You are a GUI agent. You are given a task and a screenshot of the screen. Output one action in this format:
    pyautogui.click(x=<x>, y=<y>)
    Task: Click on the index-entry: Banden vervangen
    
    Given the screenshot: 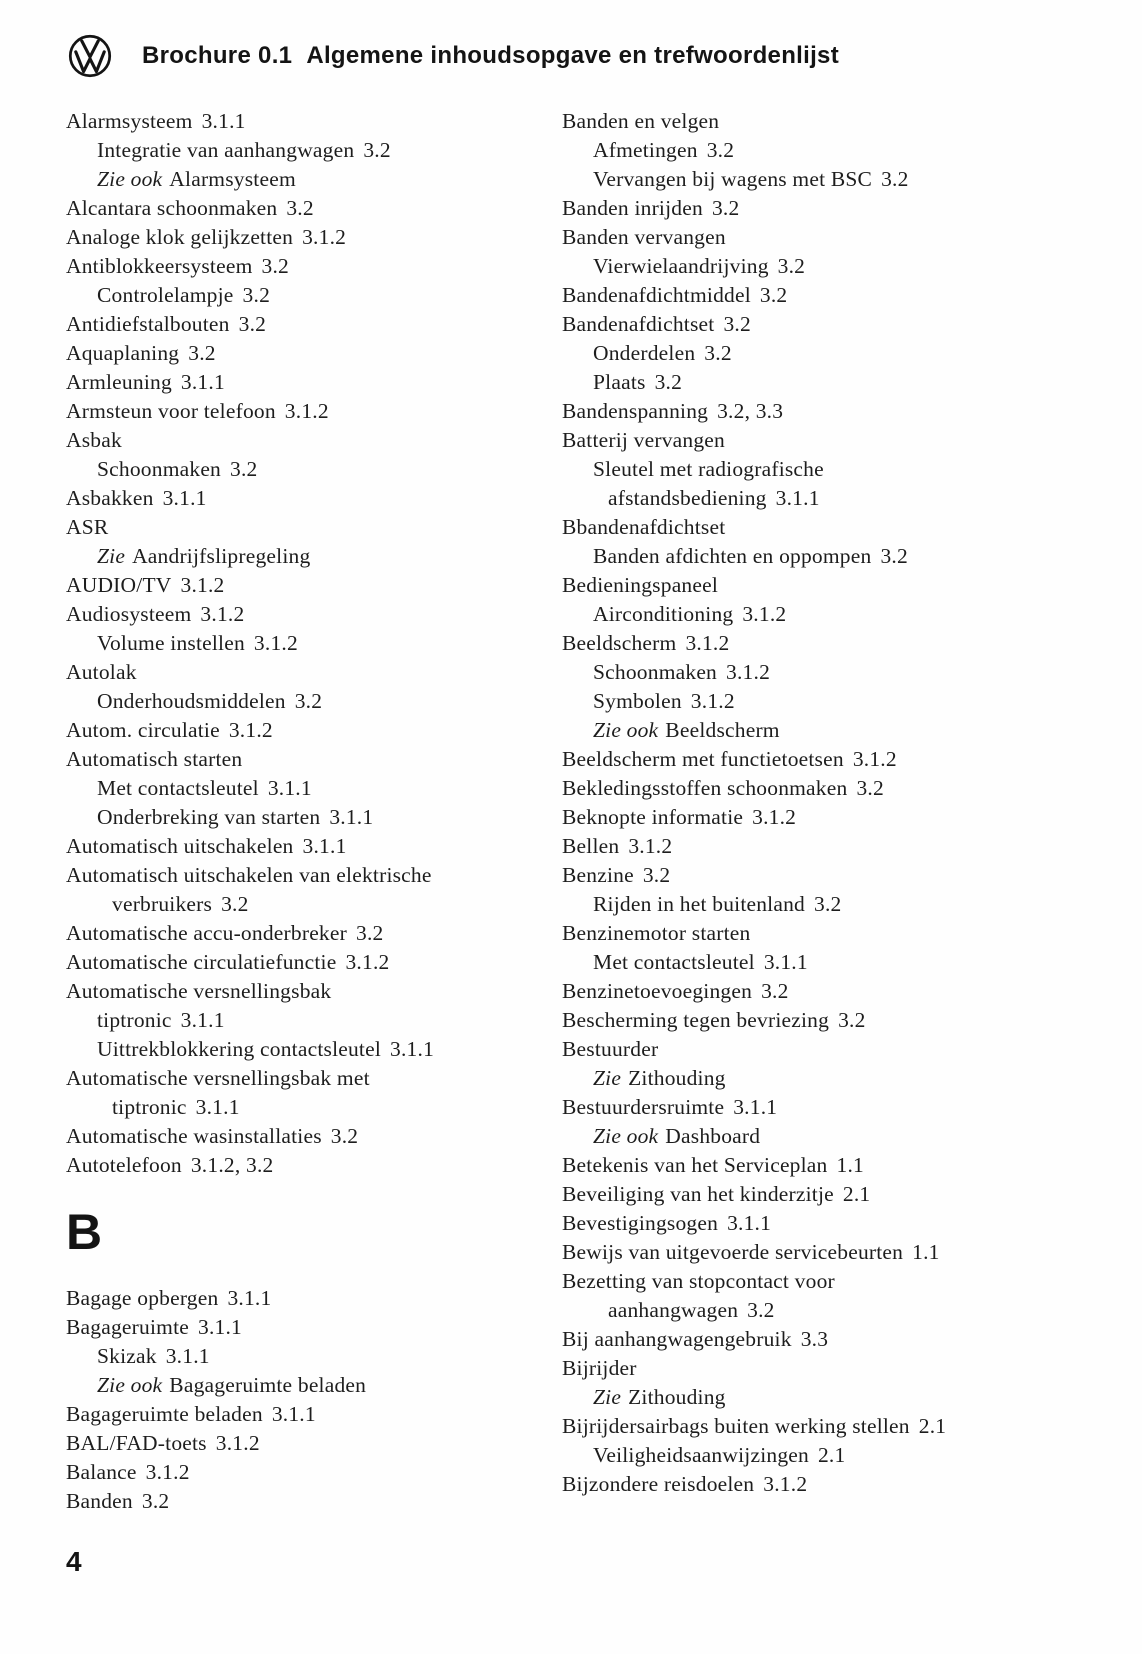 What is the action you would take?
    pyautogui.click(x=837, y=237)
    